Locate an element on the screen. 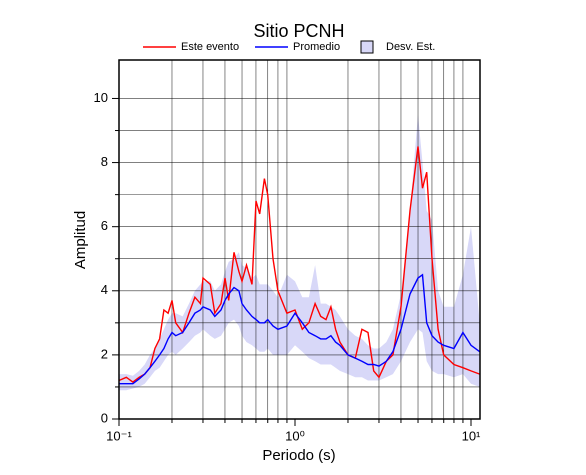 The height and width of the screenshot is (475, 586). x-tick-label: 10⁰ is located at coordinates (295, 435).